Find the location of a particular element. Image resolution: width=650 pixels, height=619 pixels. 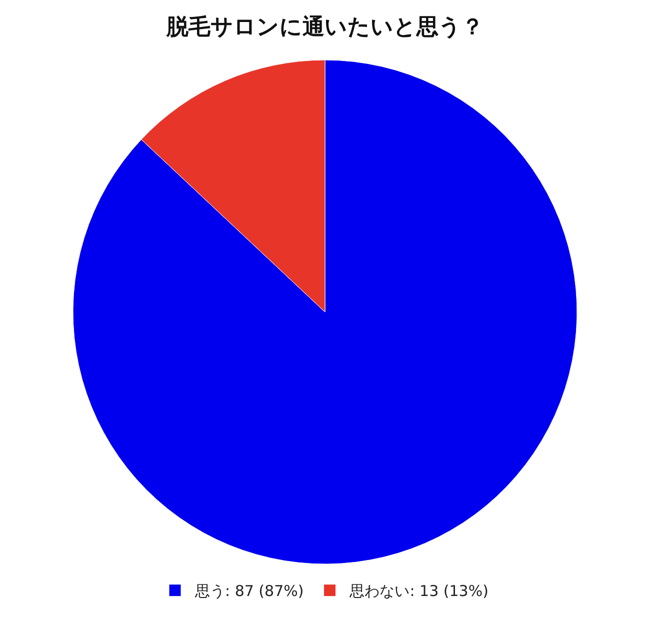

legend-label: 思わない: 13 (13%) is located at coordinates (418, 591).